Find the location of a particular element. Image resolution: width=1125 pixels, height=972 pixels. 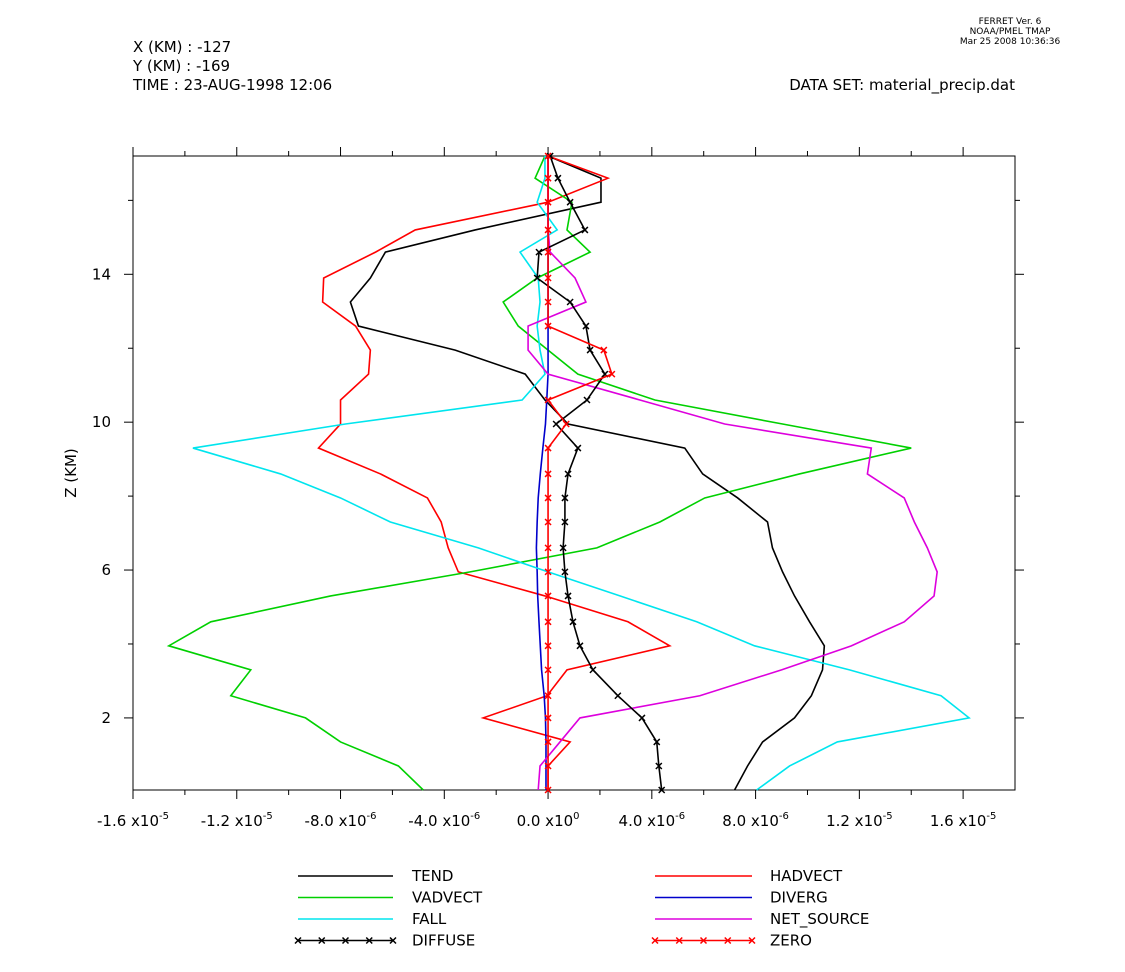

x-tick-label: 1.2 x10⁻⁵ is located at coordinates (859, 820).